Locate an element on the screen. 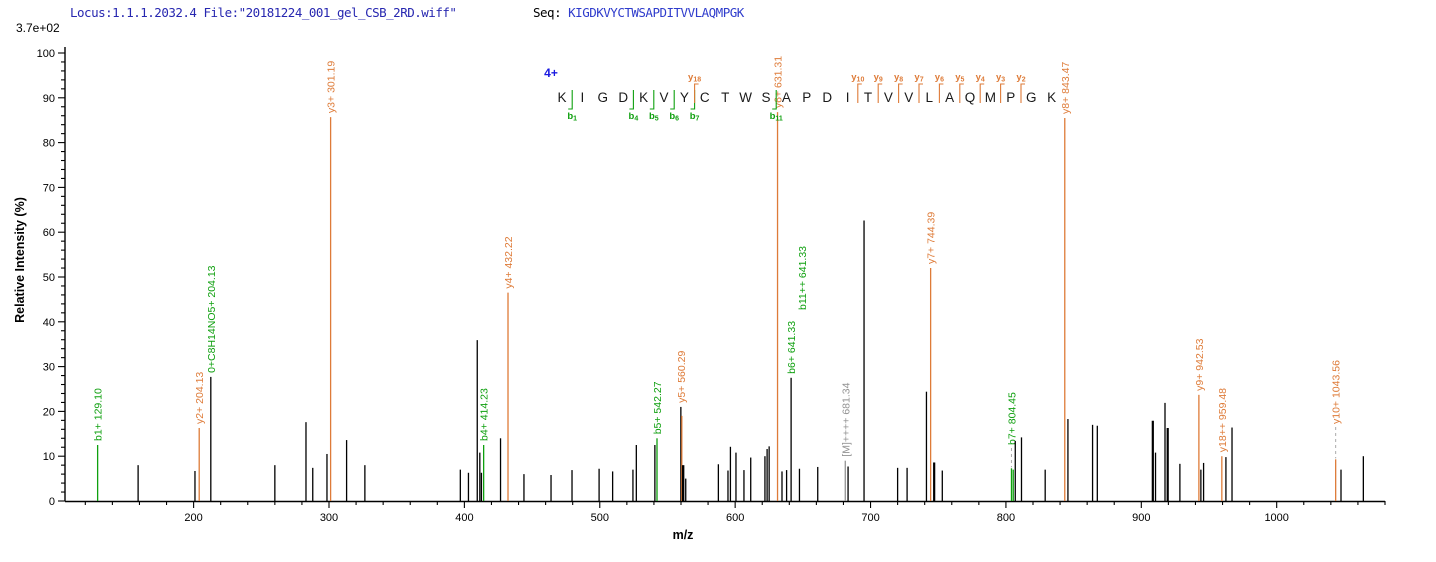 This screenshot has height=562, width=1436. x-tick-label: 200 is located at coordinates (193, 518).